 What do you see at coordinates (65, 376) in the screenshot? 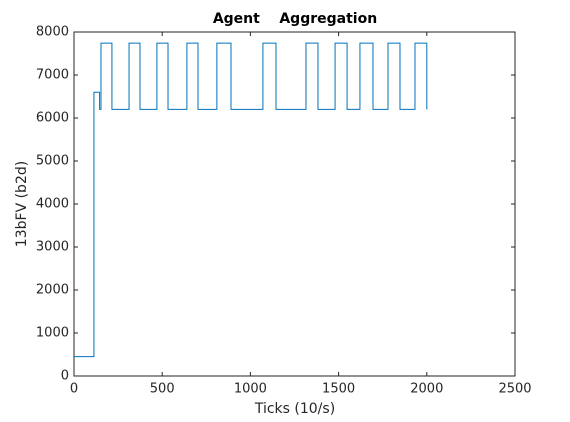
I see `y-tick-label: 0` at bounding box center [65, 376].